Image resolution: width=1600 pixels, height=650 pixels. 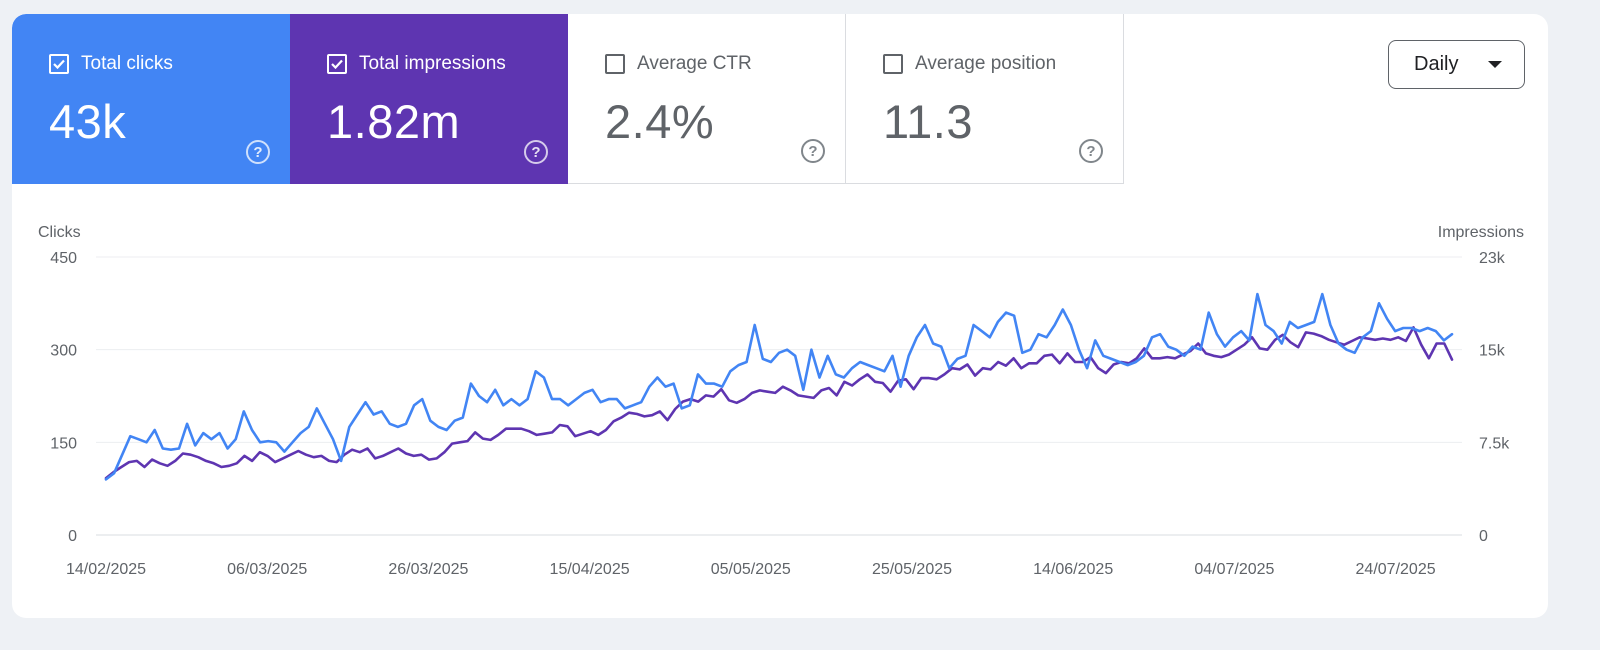 I want to click on right-tick-label: 15k, so click(x=1492, y=351).